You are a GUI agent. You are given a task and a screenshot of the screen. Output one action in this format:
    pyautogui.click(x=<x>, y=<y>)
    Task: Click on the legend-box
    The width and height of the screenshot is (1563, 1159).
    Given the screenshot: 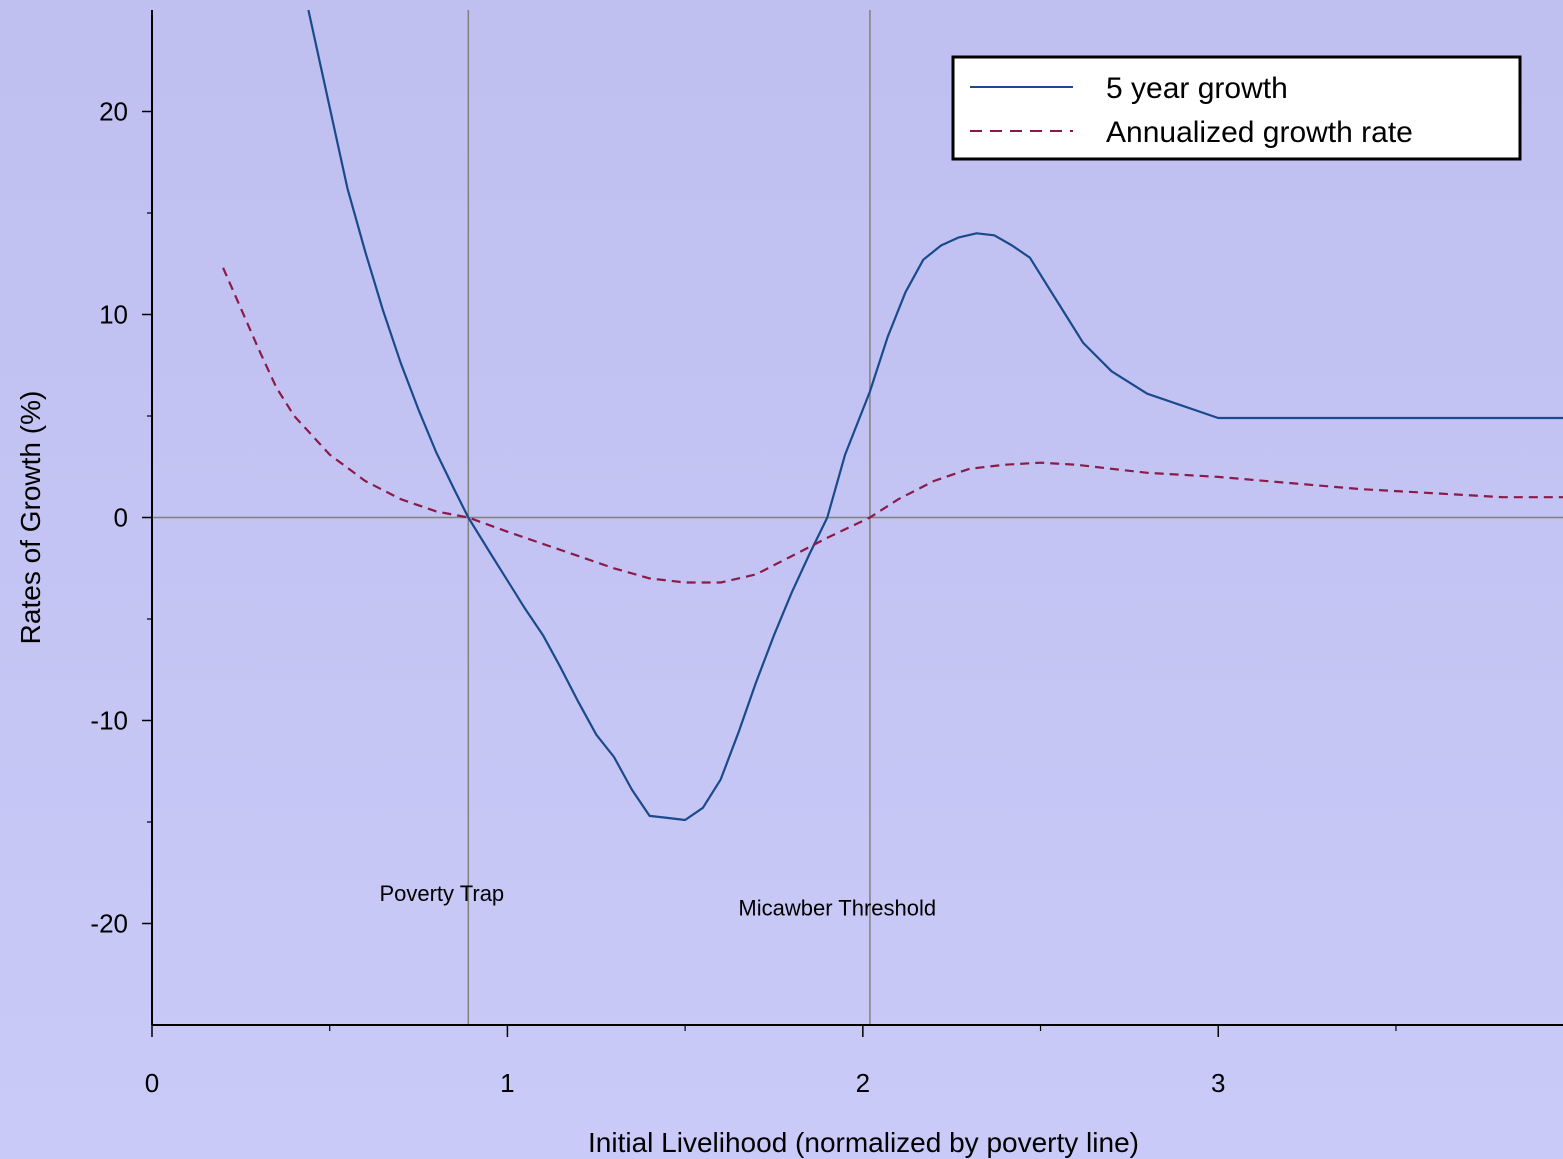 What is the action you would take?
    pyautogui.click(x=1236, y=108)
    